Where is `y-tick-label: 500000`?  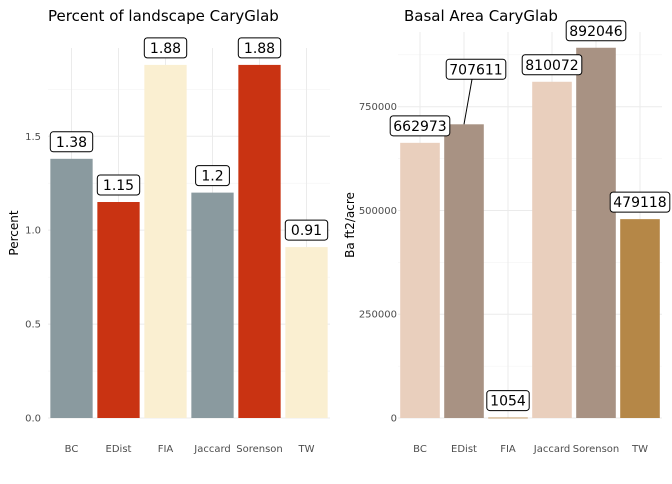
y-tick-label: 500000 is located at coordinates (378, 211).